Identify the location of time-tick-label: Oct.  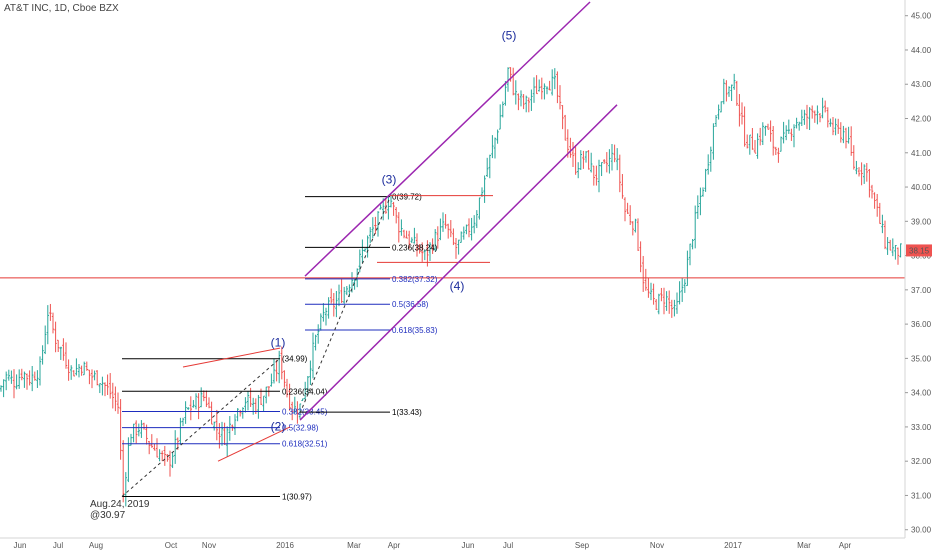
(171, 545).